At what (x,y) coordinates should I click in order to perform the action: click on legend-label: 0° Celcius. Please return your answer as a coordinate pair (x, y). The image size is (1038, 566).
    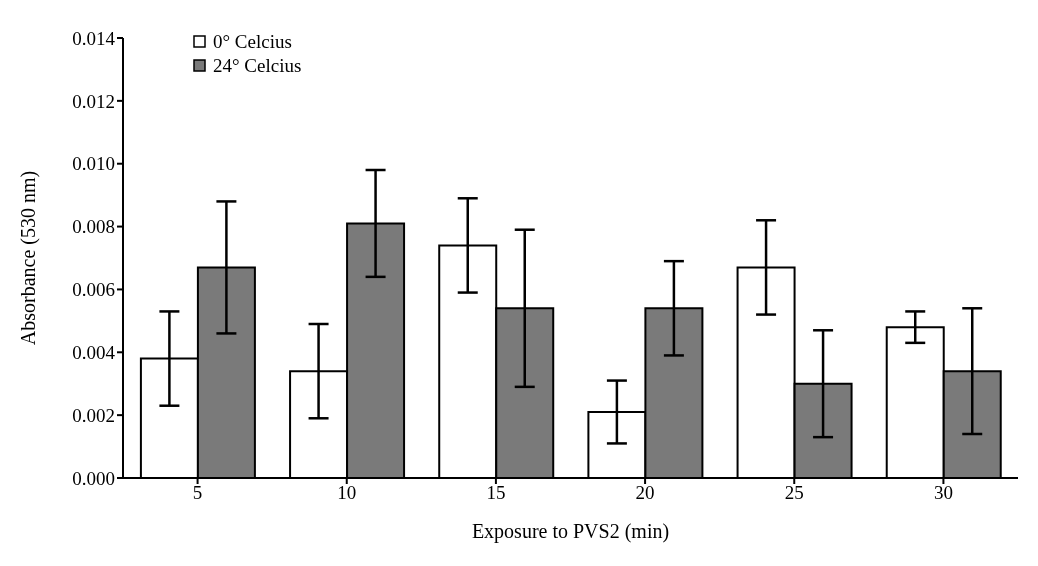
    Looking at the image, I should click on (252, 42).